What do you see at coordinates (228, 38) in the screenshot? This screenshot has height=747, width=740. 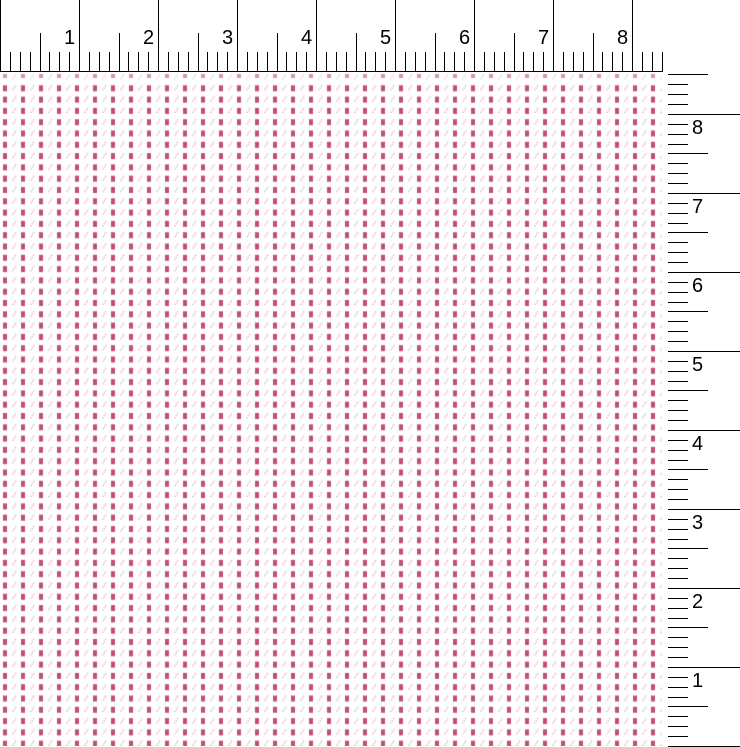 I see `ruler-label: 3` at bounding box center [228, 38].